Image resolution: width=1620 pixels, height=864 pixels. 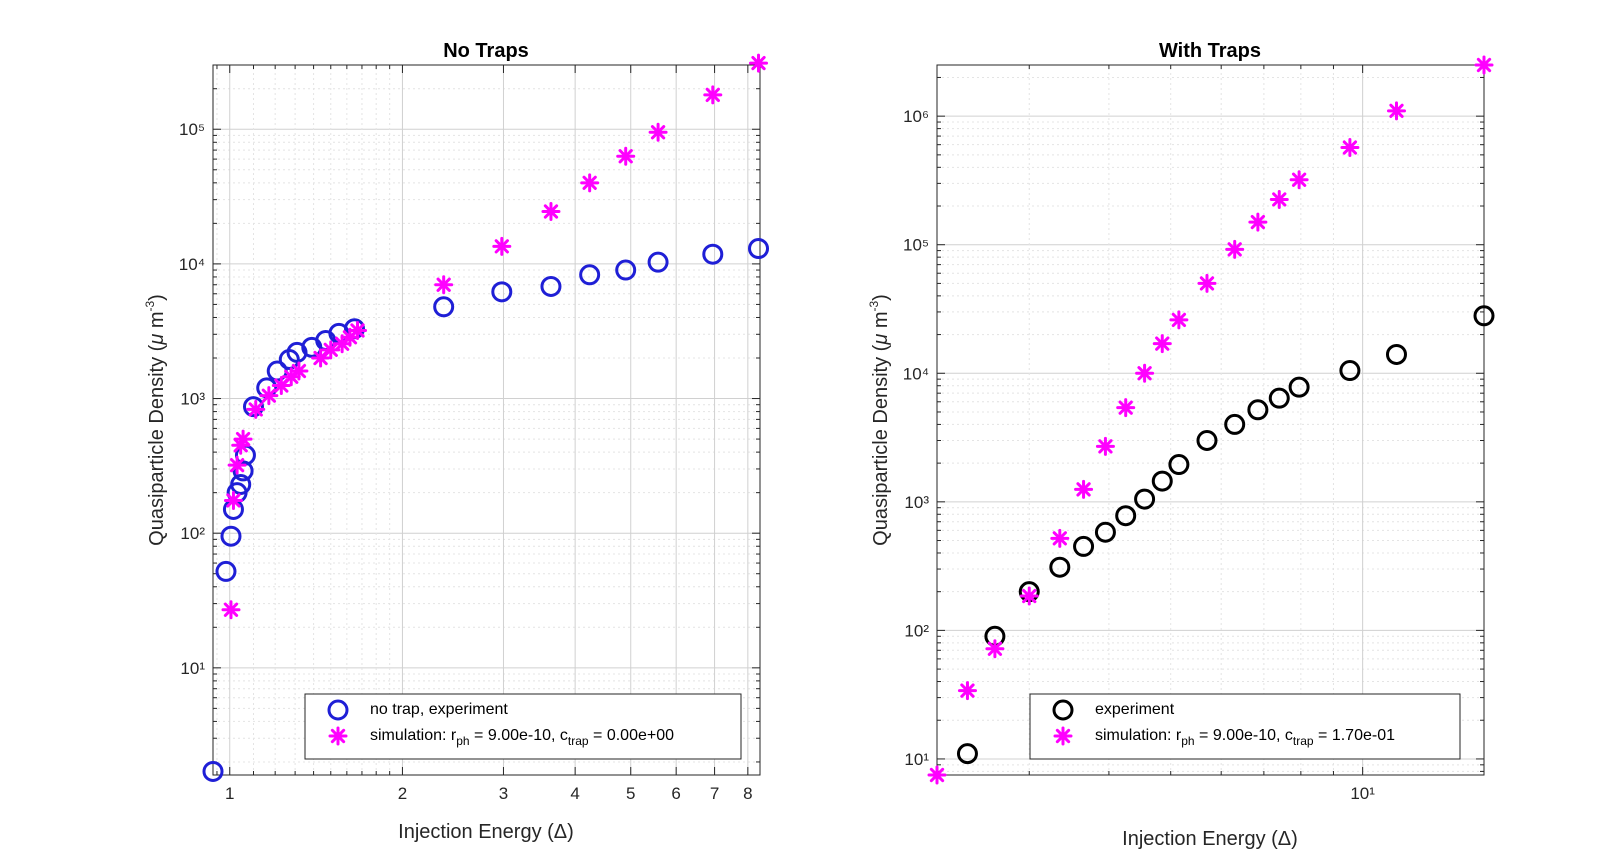 What do you see at coordinates (747, 793) in the screenshot?
I see `x-tick-label: 8` at bounding box center [747, 793].